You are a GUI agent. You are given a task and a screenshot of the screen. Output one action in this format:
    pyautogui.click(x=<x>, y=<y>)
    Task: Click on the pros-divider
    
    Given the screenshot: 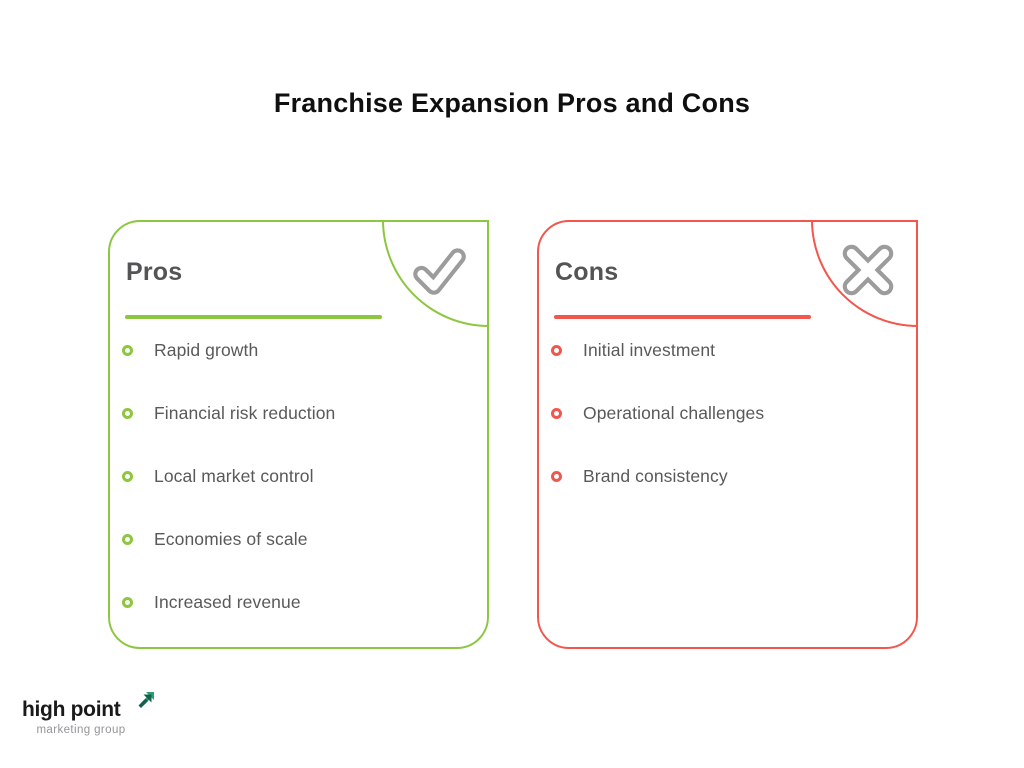 What is the action you would take?
    pyautogui.click(x=253, y=317)
    